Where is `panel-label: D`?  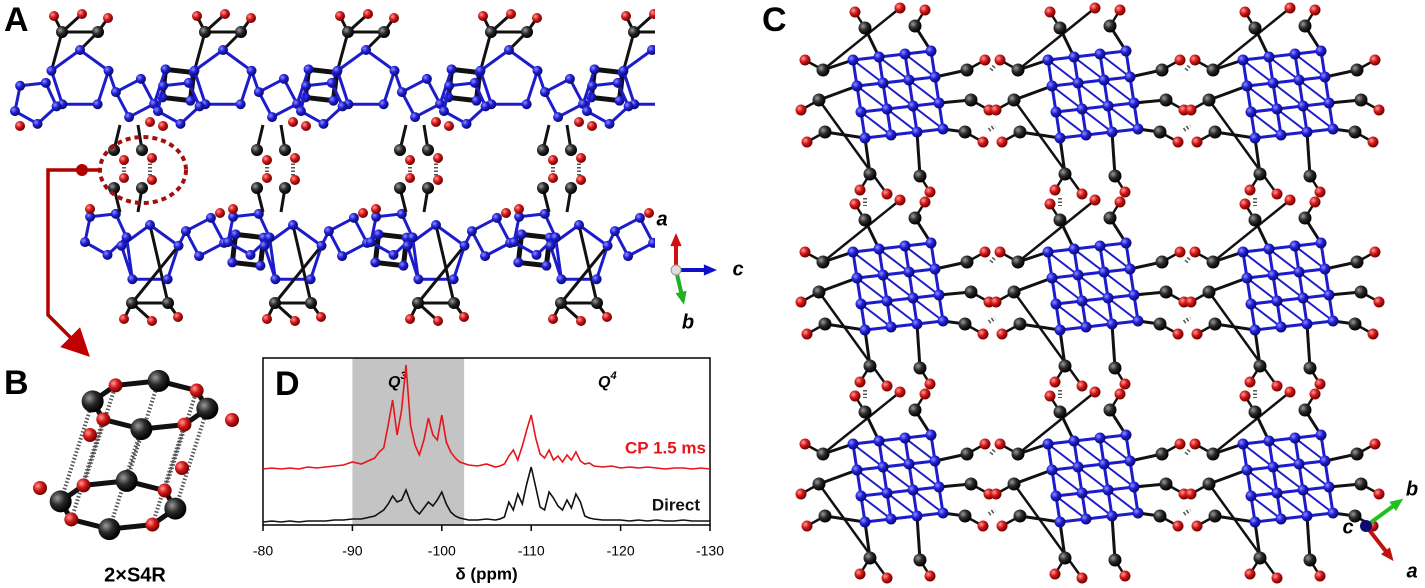 panel-label: D is located at coordinates (287, 384).